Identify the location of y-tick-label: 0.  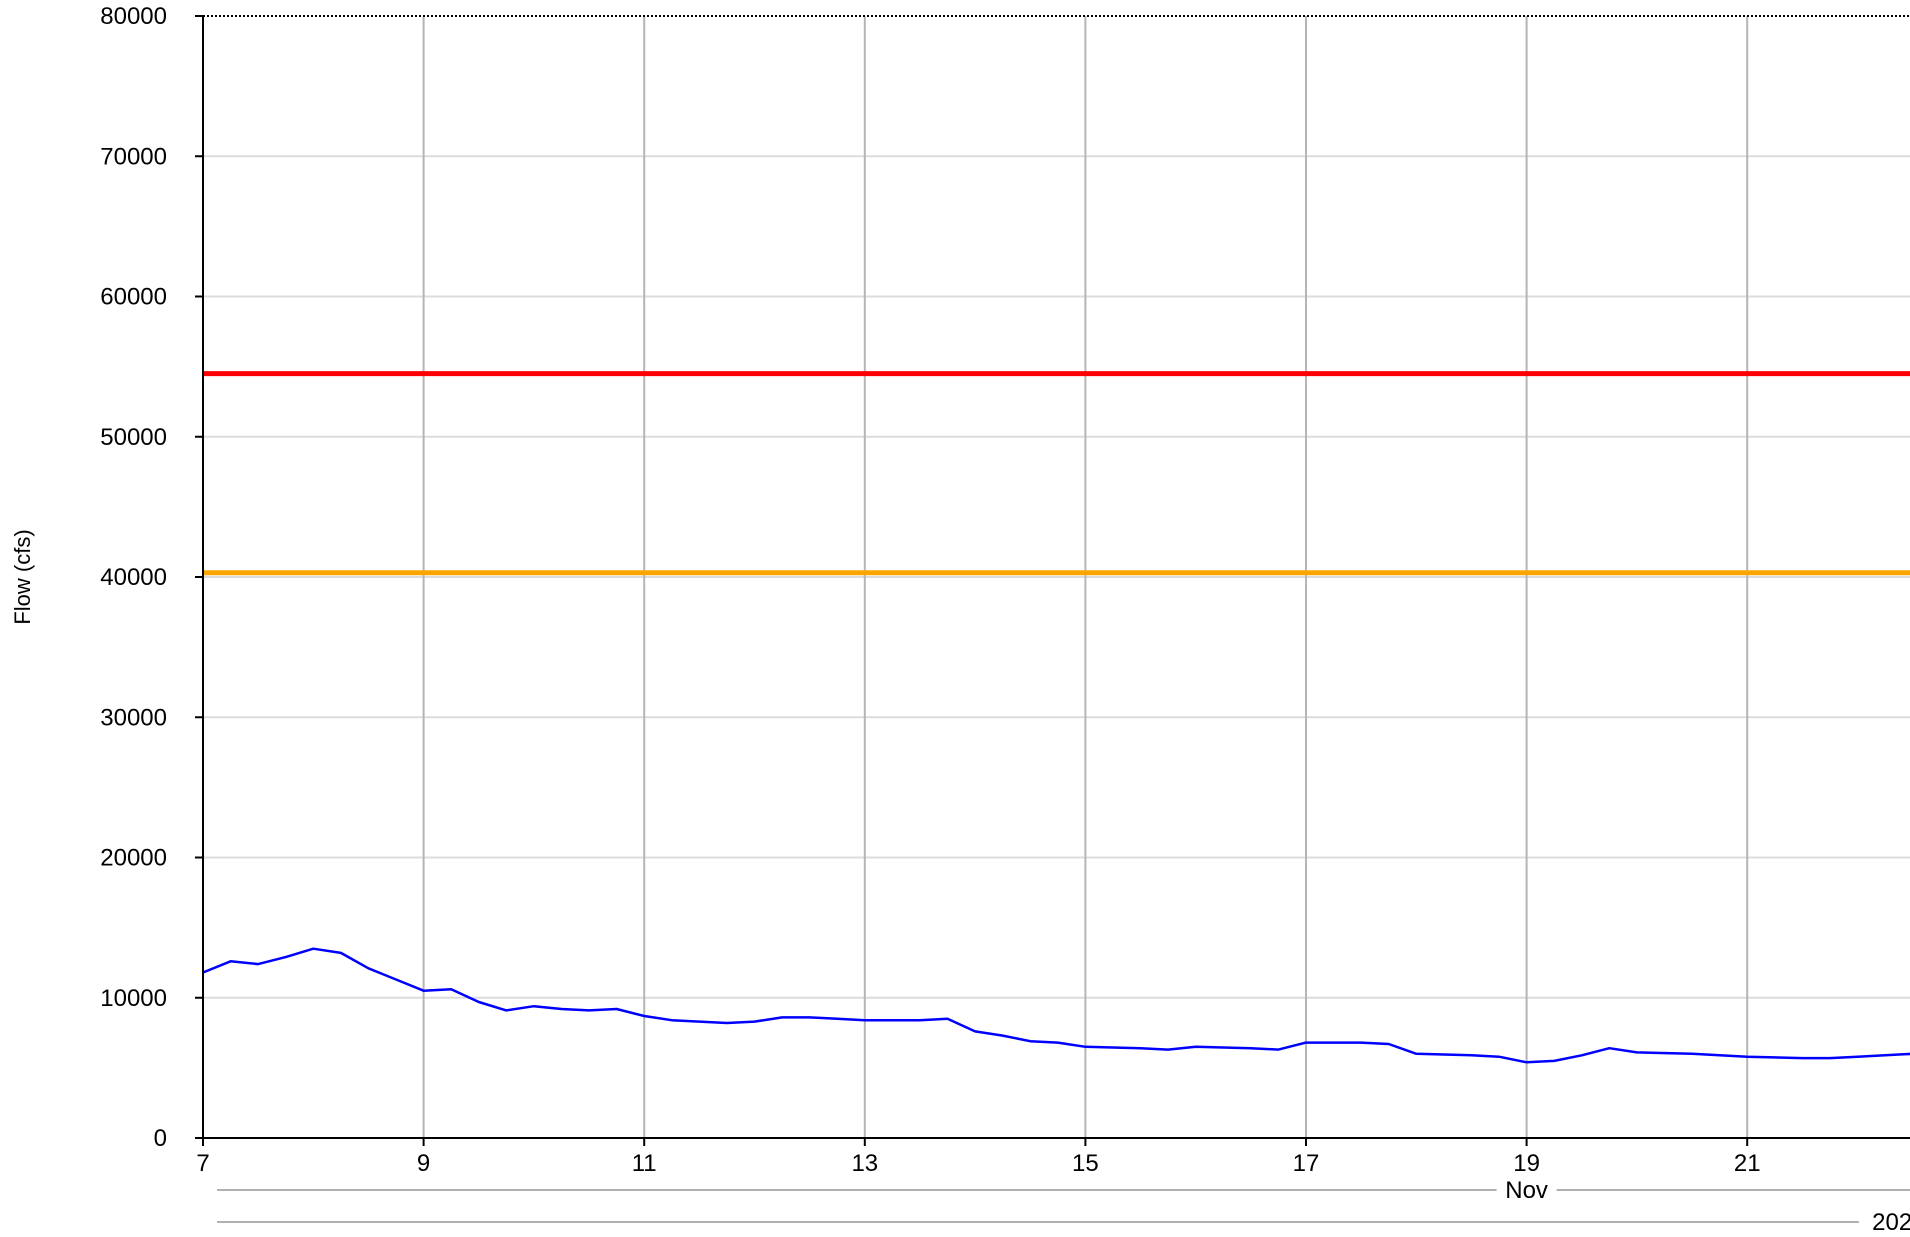
(160, 1138).